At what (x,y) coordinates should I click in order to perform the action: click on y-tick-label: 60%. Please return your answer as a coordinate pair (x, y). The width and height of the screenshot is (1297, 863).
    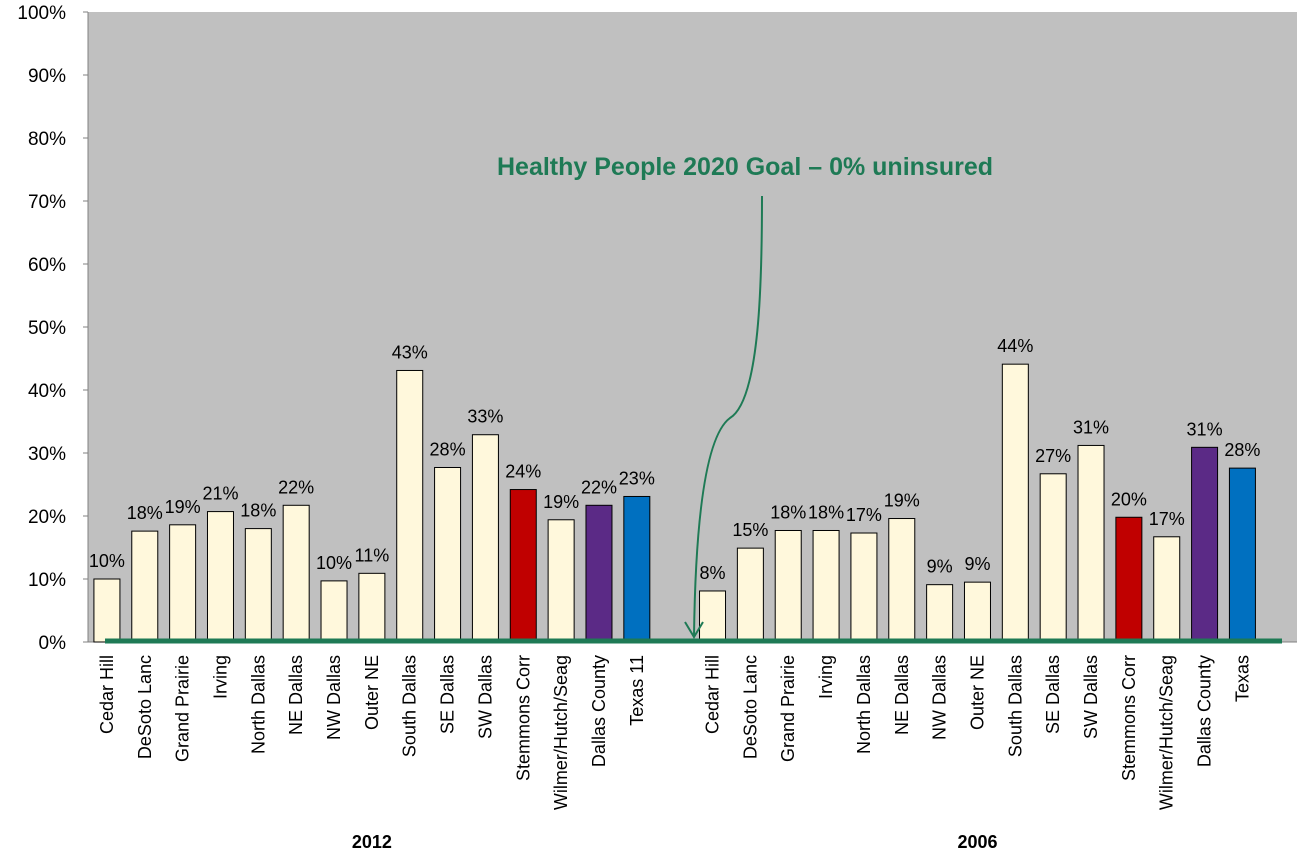
    Looking at the image, I should click on (47, 265).